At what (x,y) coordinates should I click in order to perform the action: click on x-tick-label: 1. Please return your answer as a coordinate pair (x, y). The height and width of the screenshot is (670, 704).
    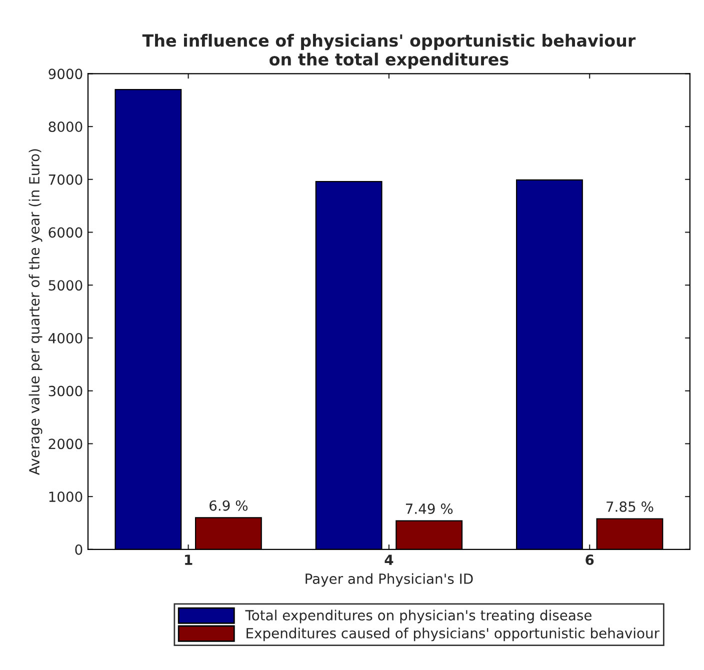
    Looking at the image, I should click on (188, 559).